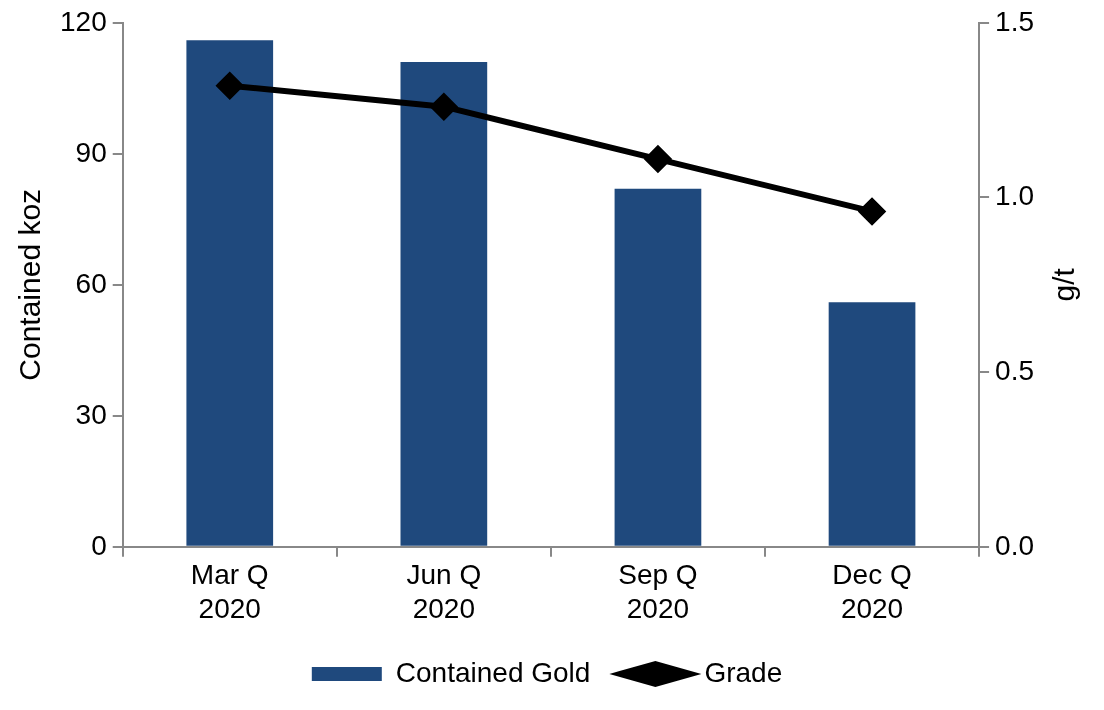  I want to click on x-tick-label: Dec Q 2020, so click(872, 591).